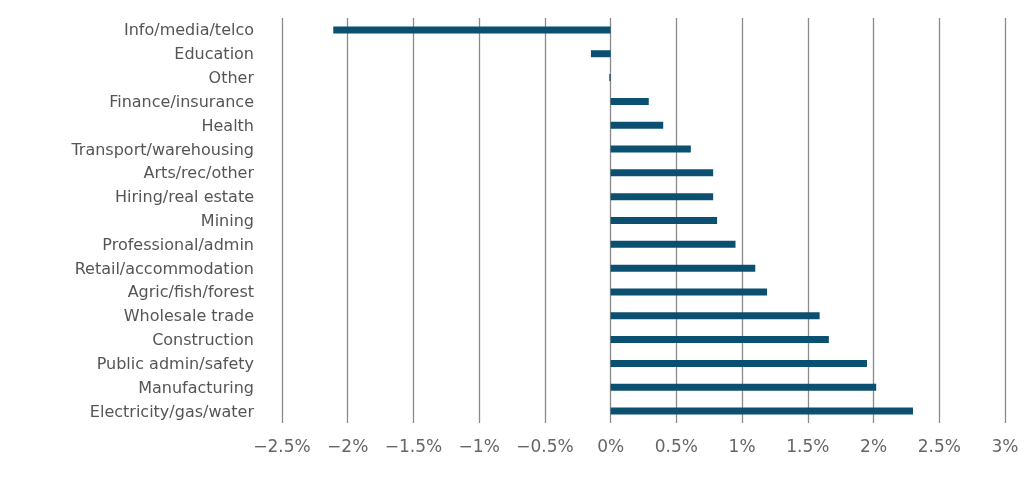 The image size is (1024, 501). Describe the element at coordinates (175, 363) in the screenshot. I see `y-tick-label: Public admin/safety` at that location.